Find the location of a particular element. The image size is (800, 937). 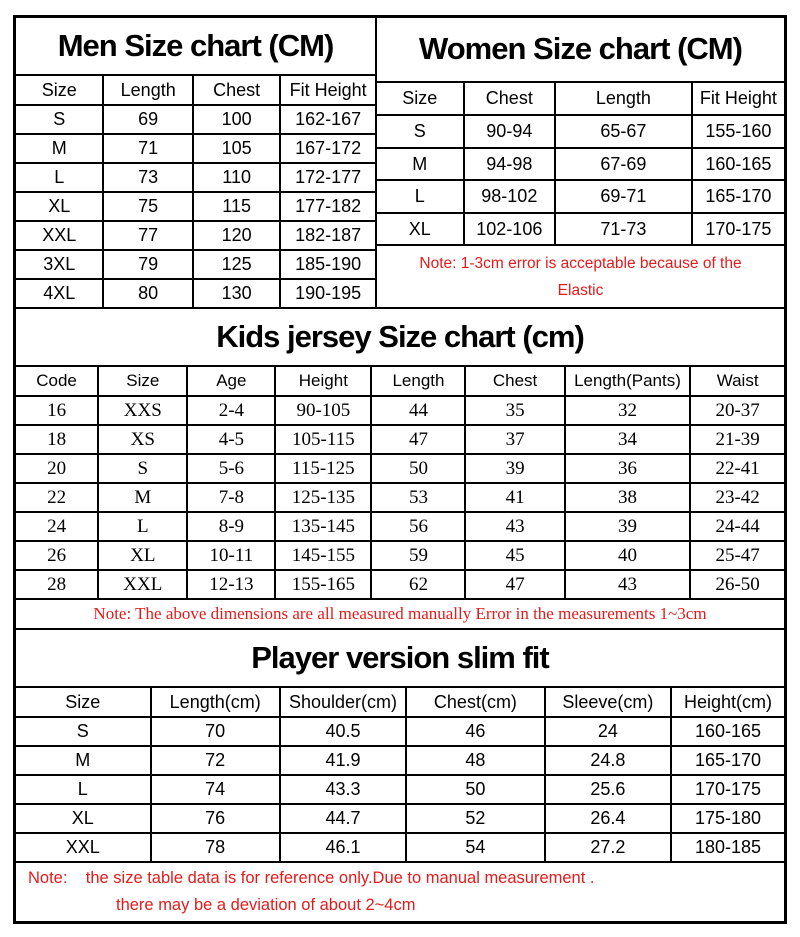

table-row: XL 102-106 71-73 170-175 is located at coordinates (581, 229).